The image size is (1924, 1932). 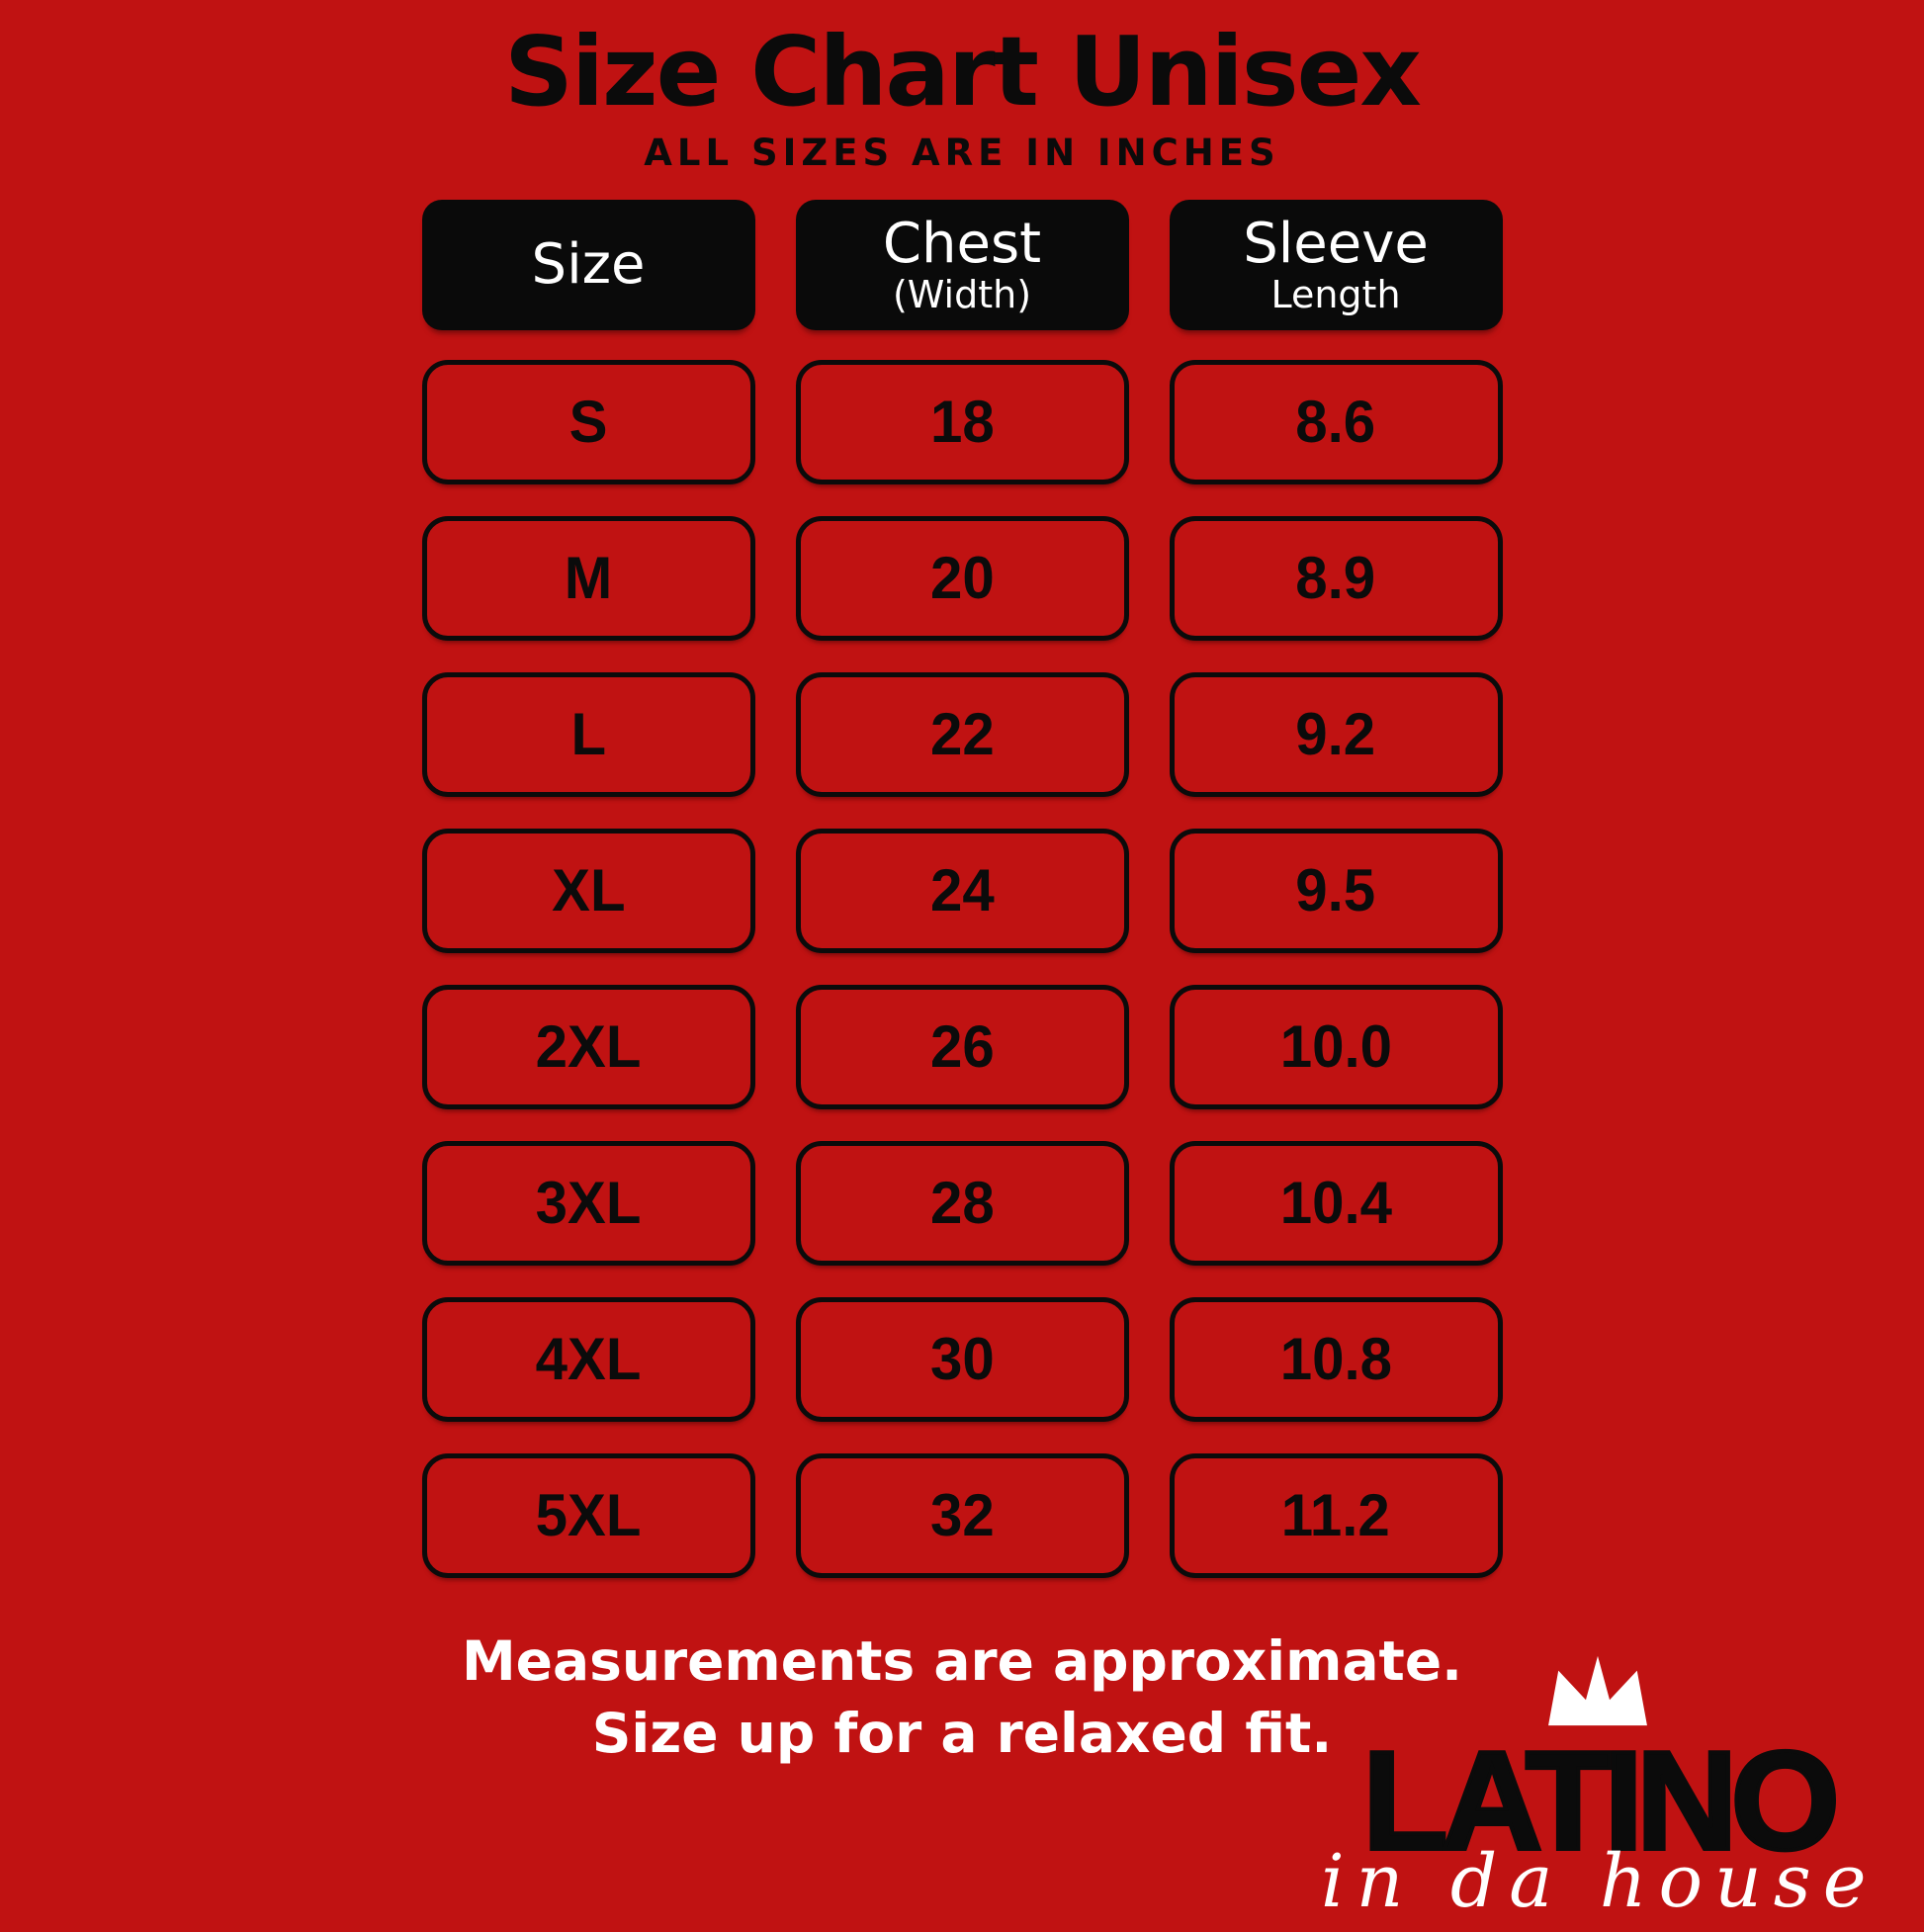 I want to click on cell-chest-s: 18, so click(x=962, y=421).